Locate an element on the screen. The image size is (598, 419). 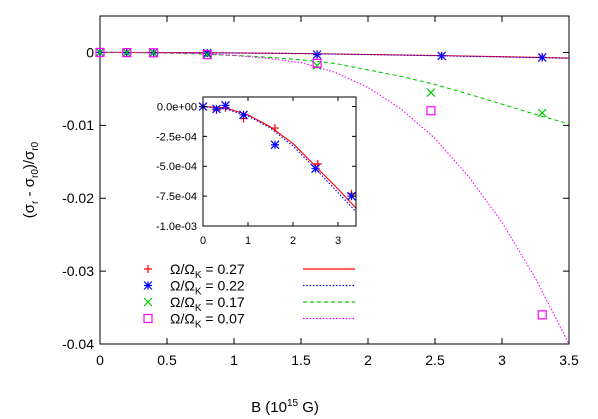
inset-y-tick-label-4: -1.0e-03 is located at coordinates (176, 227).